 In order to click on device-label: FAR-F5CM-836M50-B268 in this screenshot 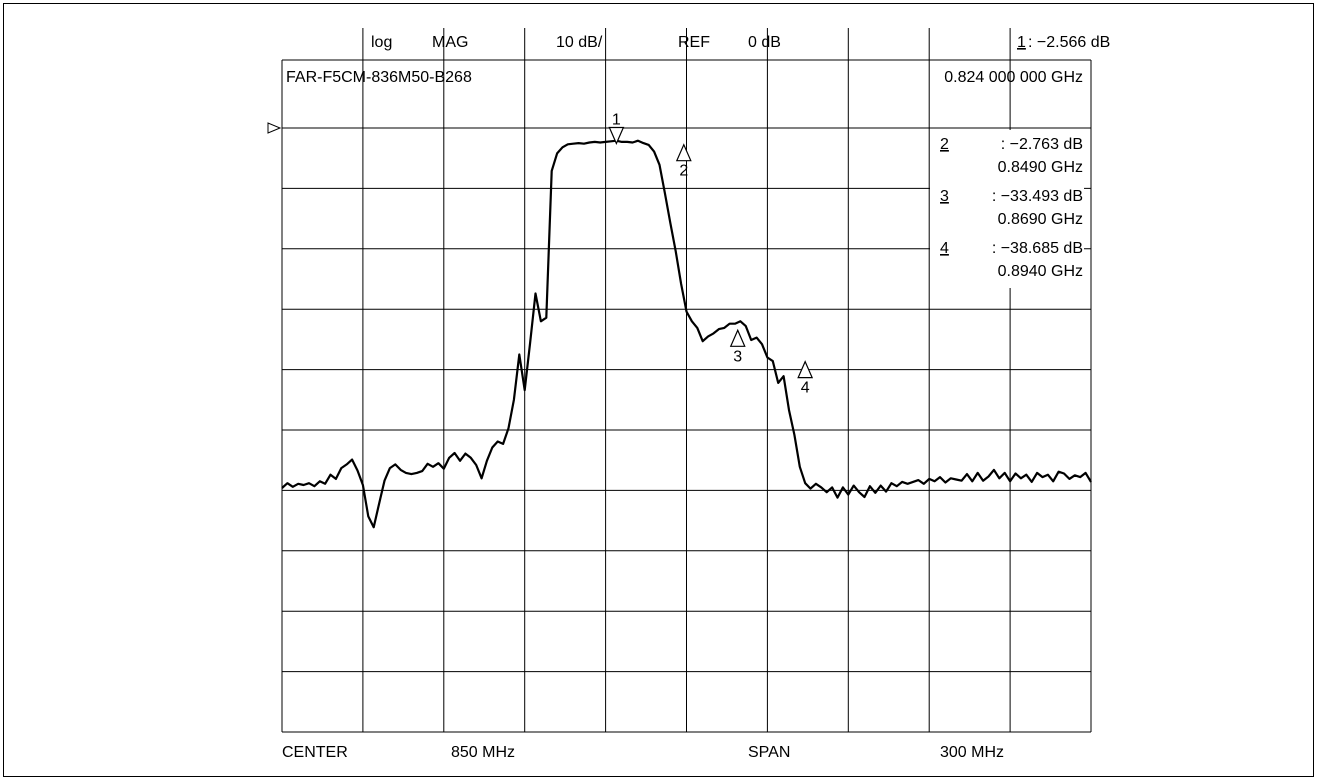, I will do `click(379, 77)`.